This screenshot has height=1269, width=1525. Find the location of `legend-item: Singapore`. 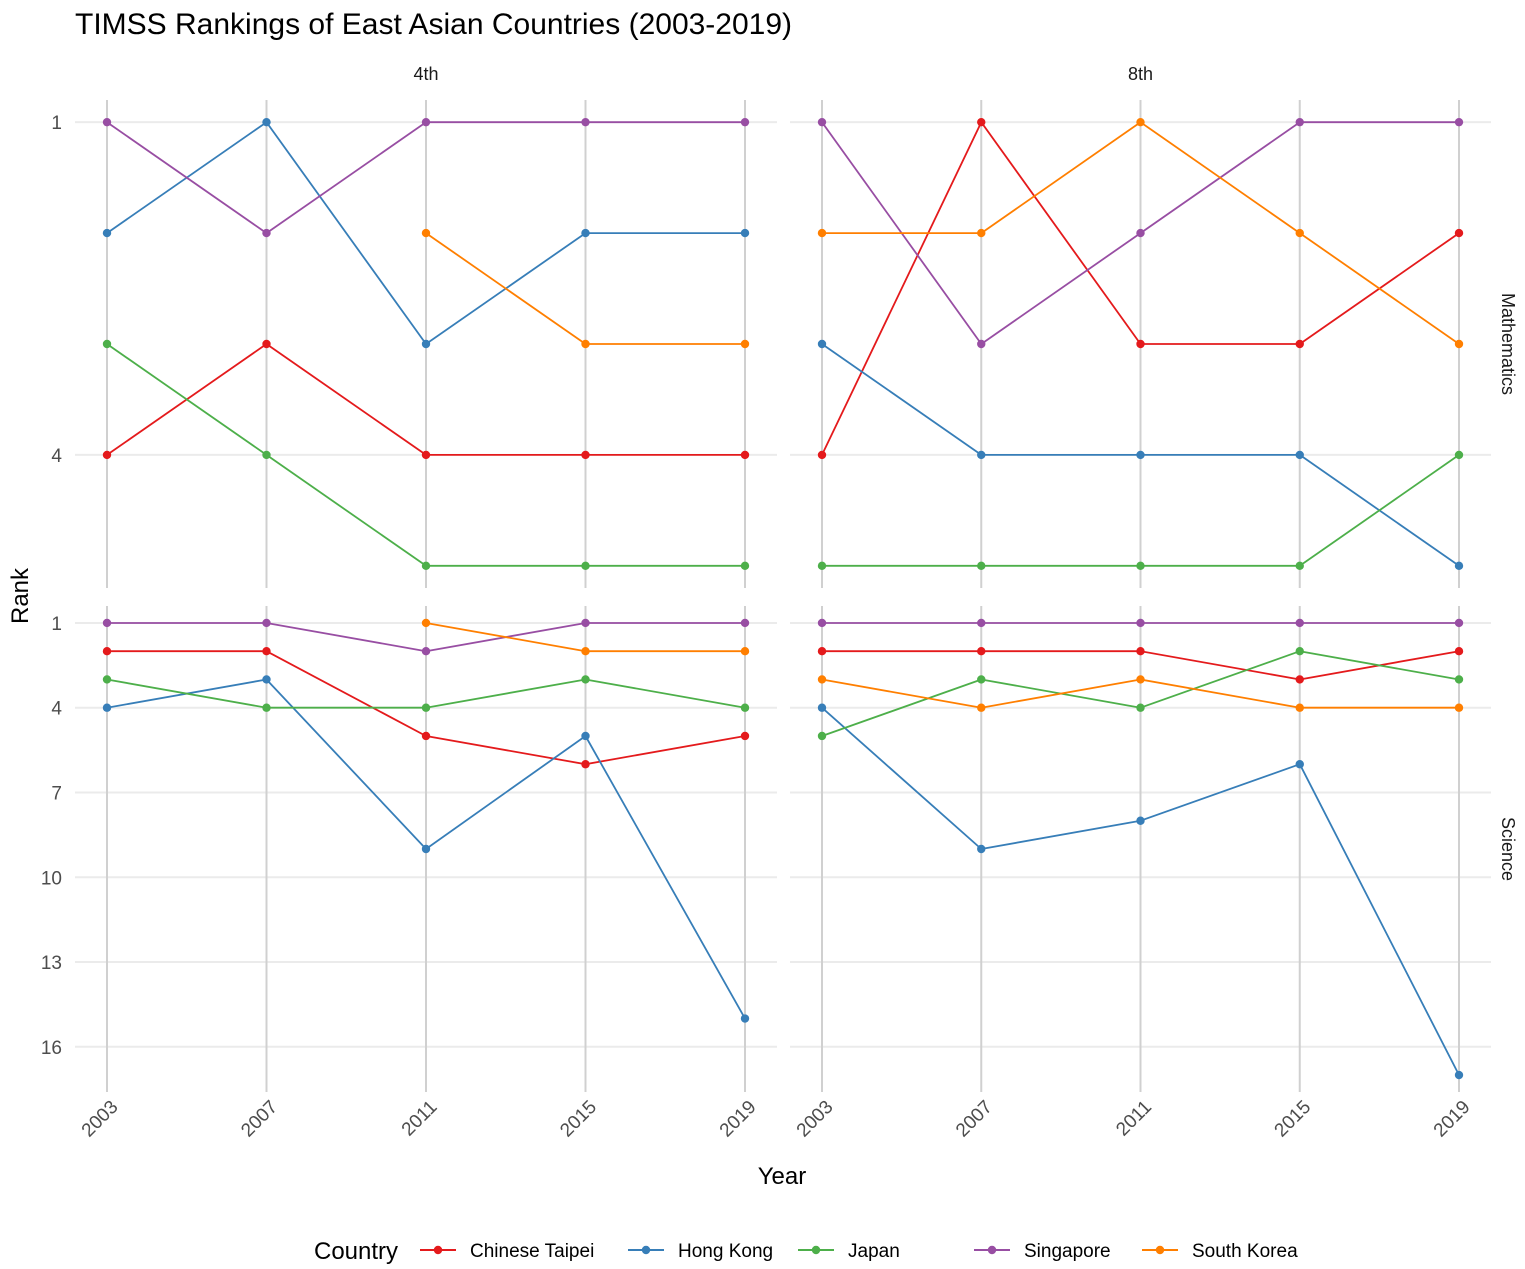

legend-item: Singapore is located at coordinates (1042, 1251).